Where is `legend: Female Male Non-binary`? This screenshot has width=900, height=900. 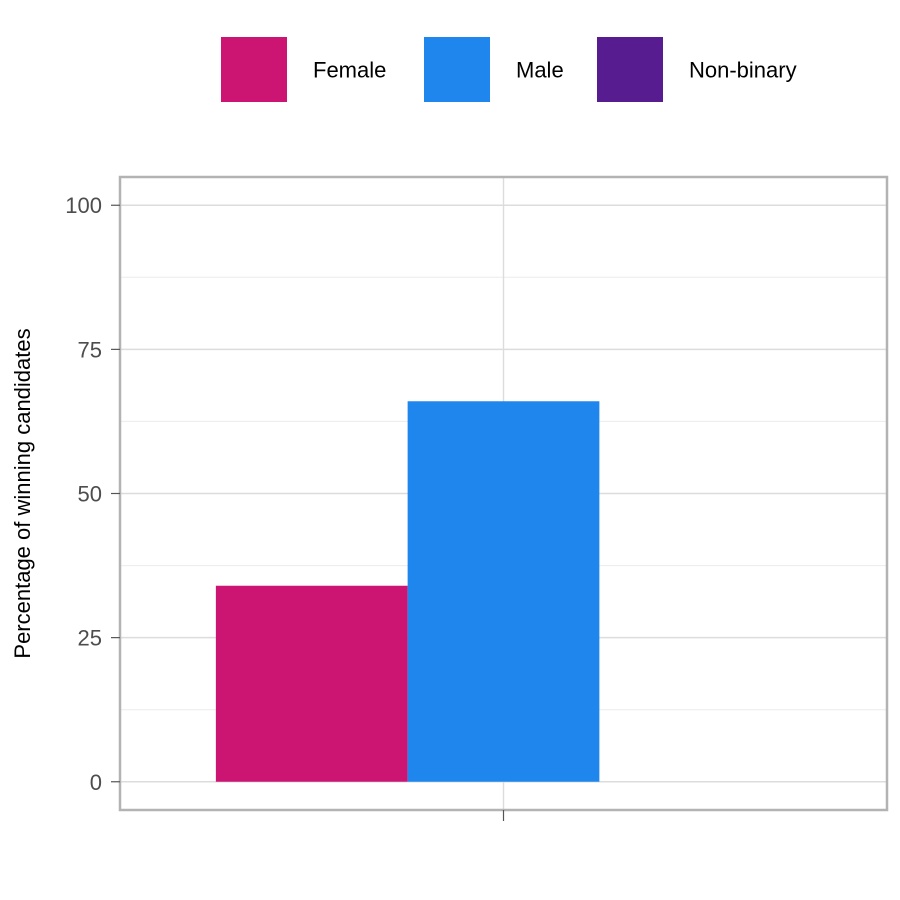 legend: Female Male Non-binary is located at coordinates (509, 69).